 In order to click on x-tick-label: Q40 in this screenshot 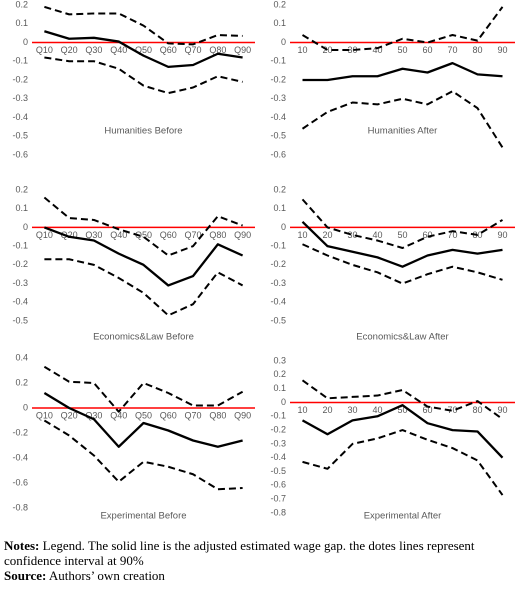, I will do `click(118, 235)`.